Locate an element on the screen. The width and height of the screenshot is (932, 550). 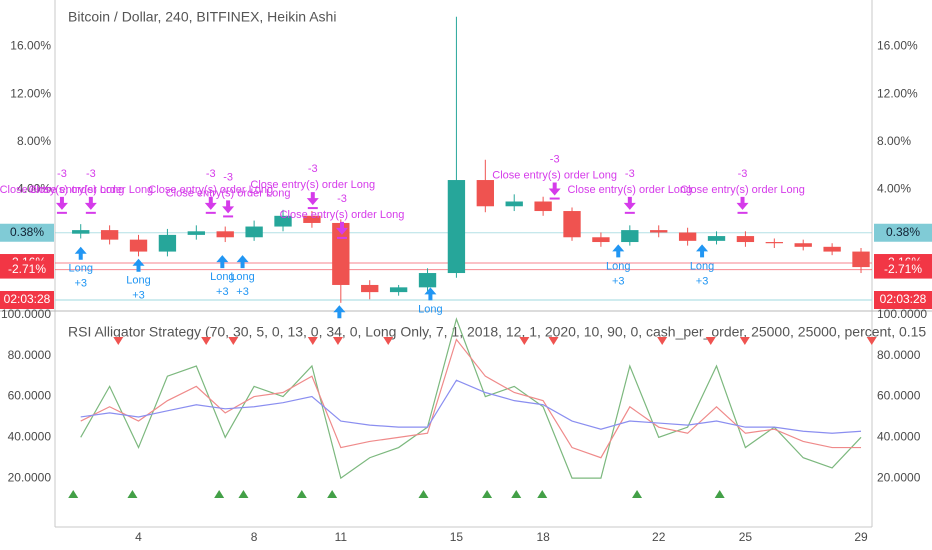
x-tick-label: 11 is located at coordinates (341, 537).